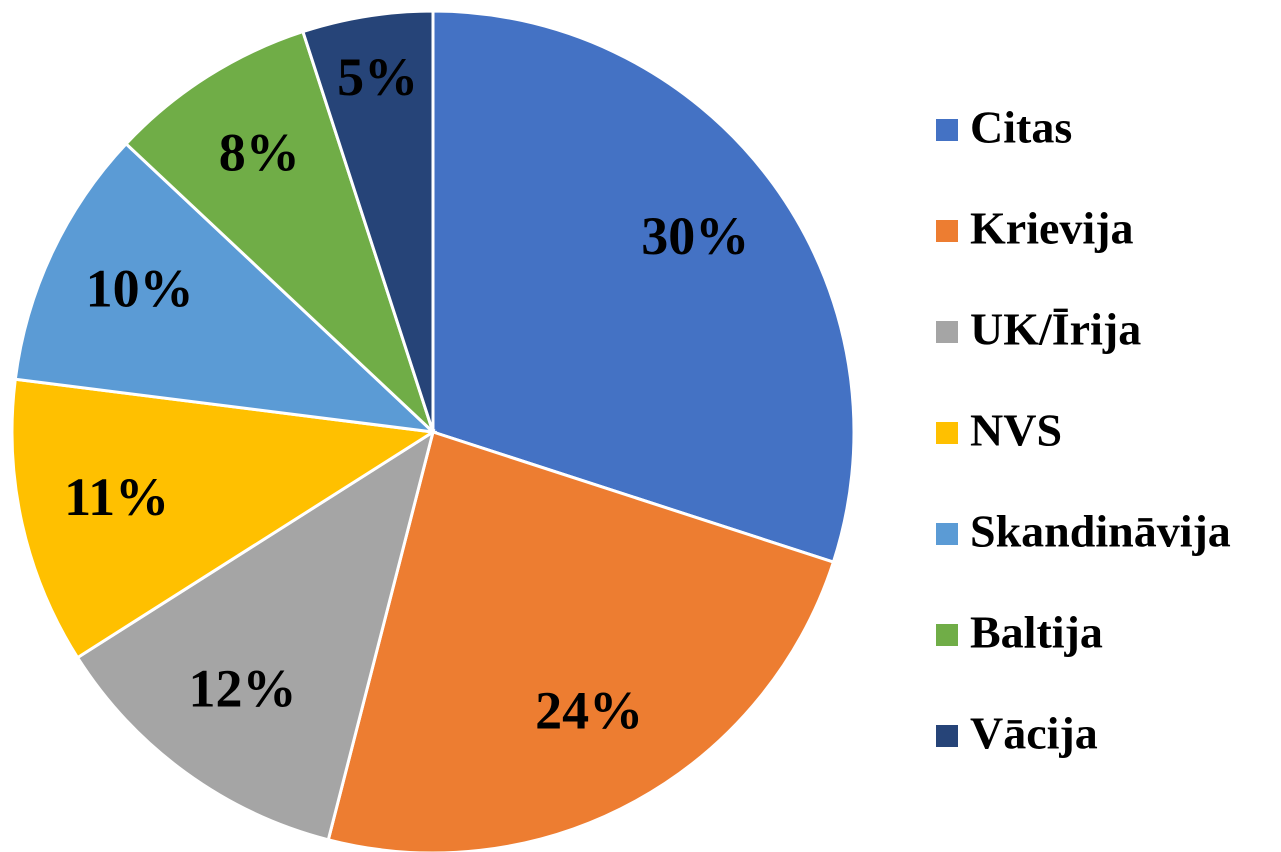 The height and width of the screenshot is (852, 1281). Describe the element at coordinates (1016, 430) in the screenshot. I see `legend-label: NVS` at that location.